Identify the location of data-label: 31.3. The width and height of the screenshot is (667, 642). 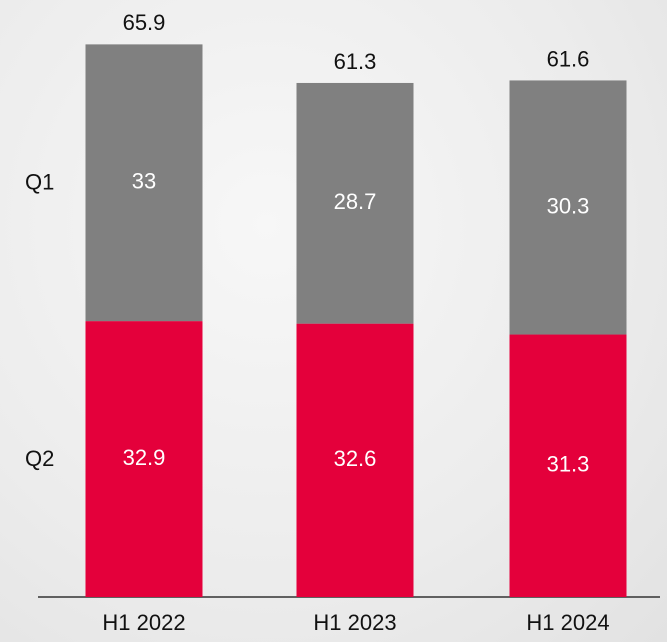
(568, 464).